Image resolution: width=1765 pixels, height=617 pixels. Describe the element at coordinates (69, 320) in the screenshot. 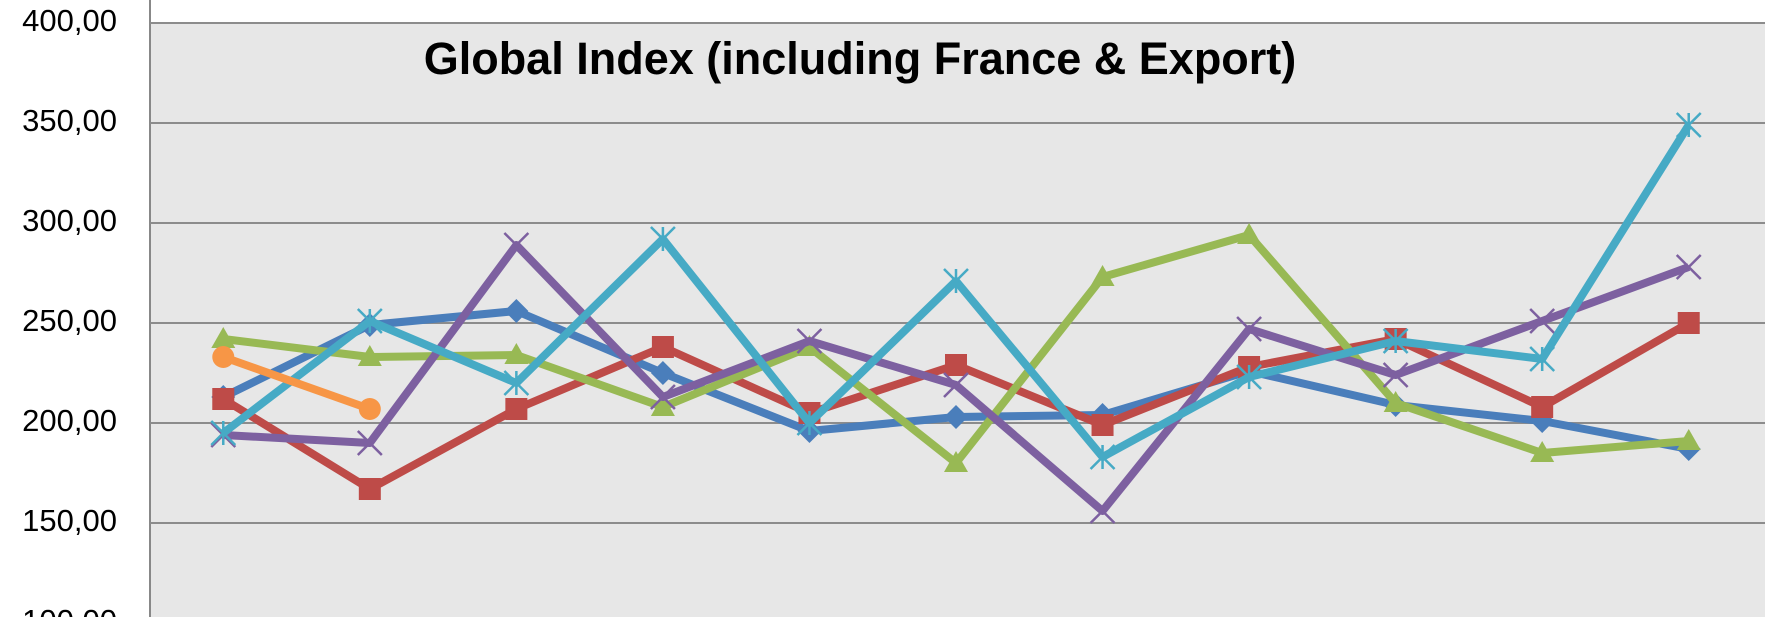

I see `y-tick-label: 250,00` at that location.